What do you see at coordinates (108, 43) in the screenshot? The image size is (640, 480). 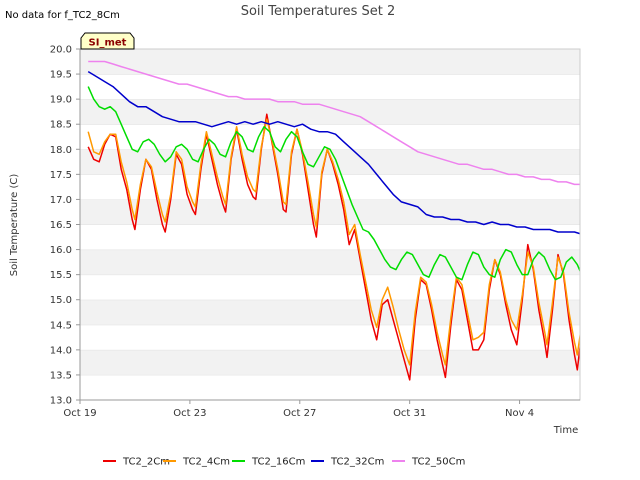 I see `badge-label: SI_met` at bounding box center [108, 43].